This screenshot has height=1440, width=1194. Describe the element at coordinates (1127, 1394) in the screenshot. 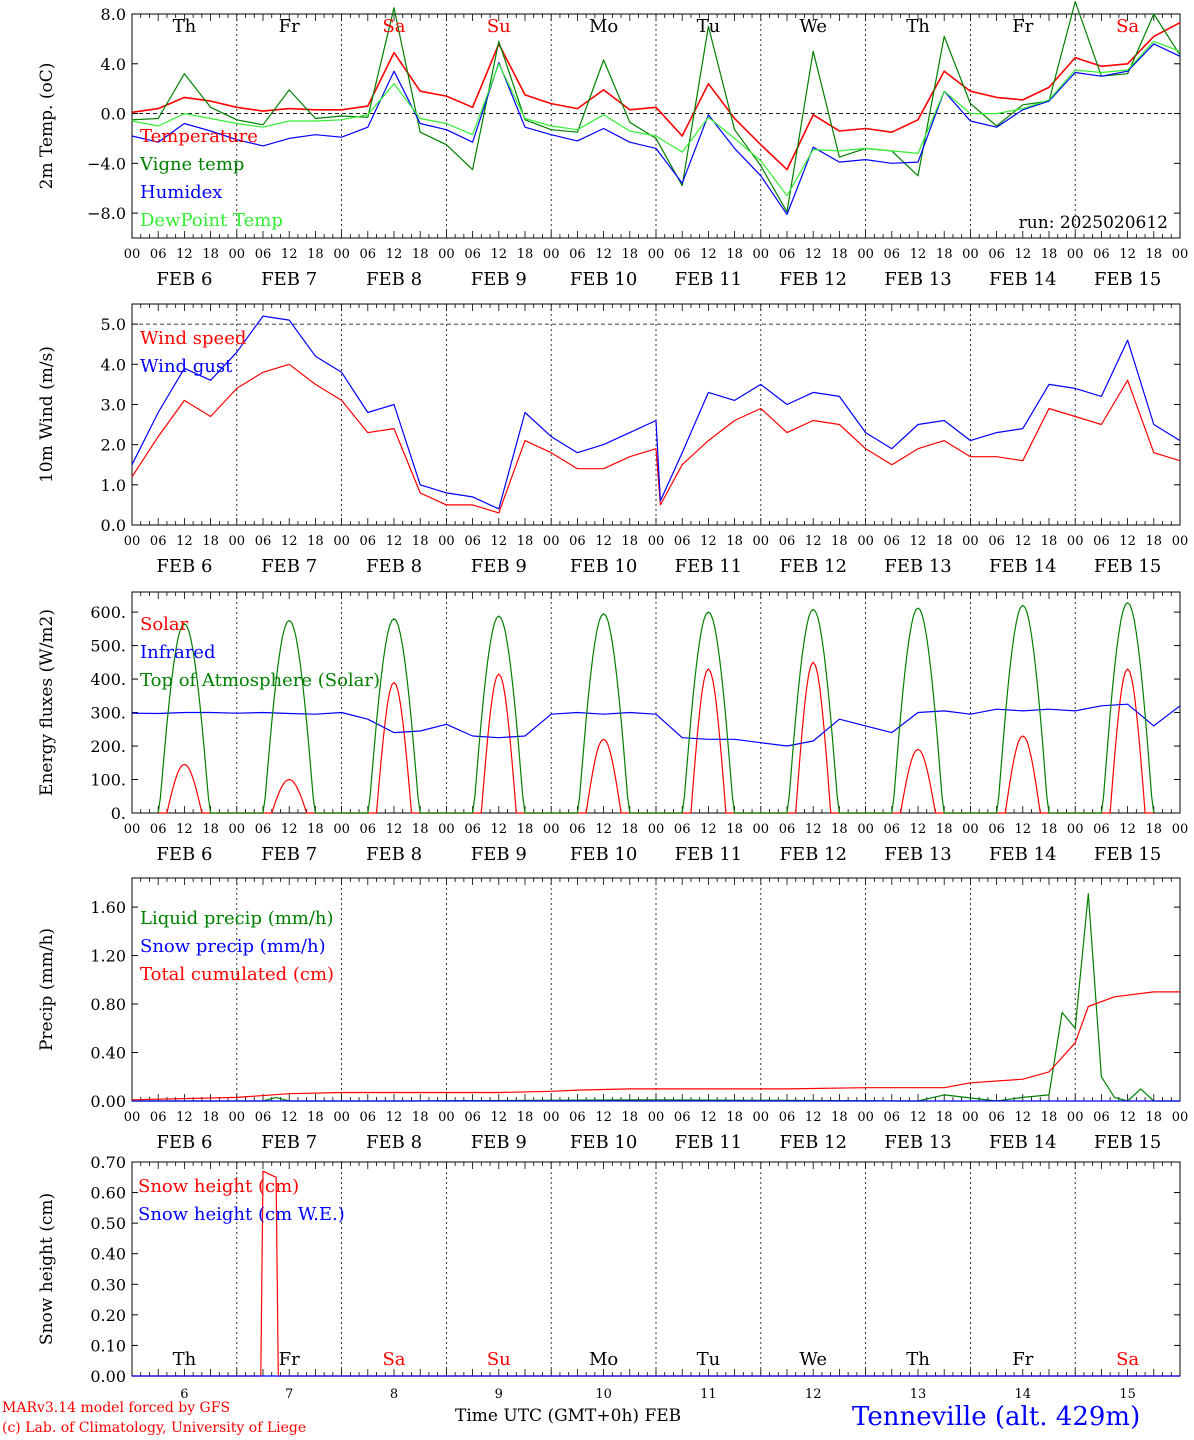

I see `day-number: 15` at that location.